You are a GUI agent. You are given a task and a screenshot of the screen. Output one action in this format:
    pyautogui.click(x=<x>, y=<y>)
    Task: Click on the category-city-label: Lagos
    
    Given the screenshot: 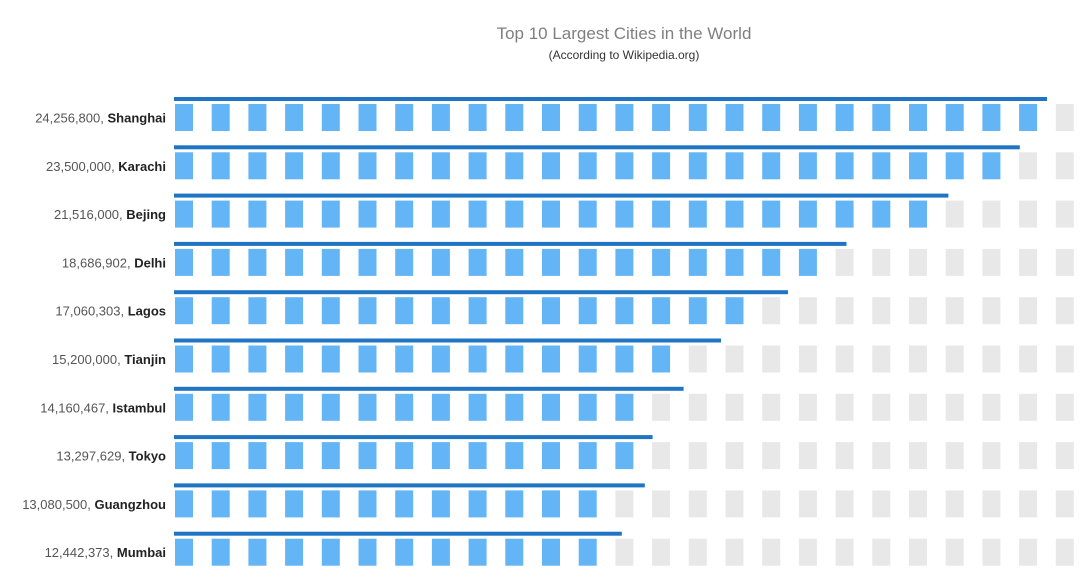 What is the action you would take?
    pyautogui.click(x=147, y=311)
    